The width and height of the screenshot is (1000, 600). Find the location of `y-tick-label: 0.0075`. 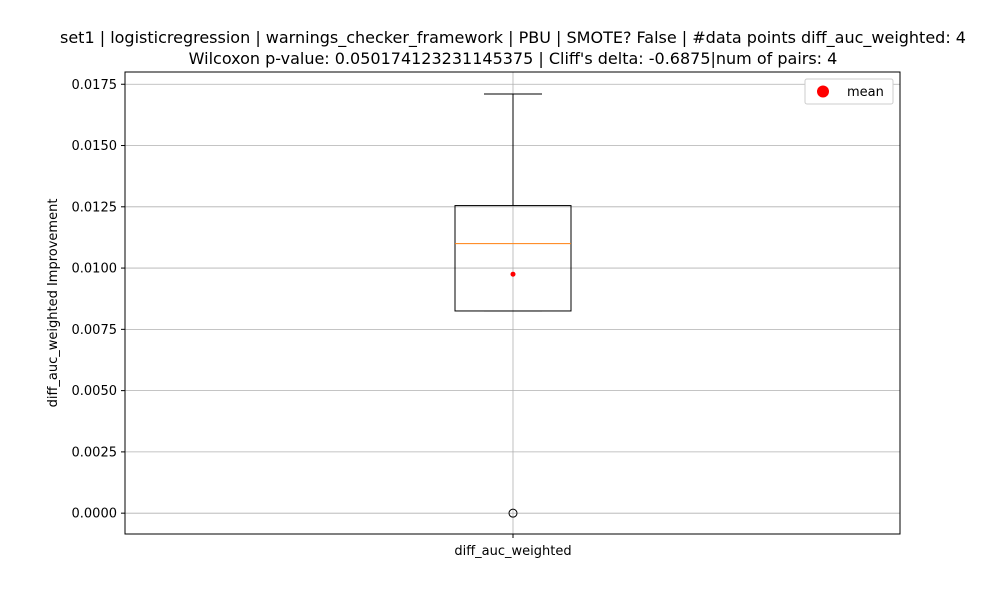

y-tick-label: 0.0075 is located at coordinates (95, 330).